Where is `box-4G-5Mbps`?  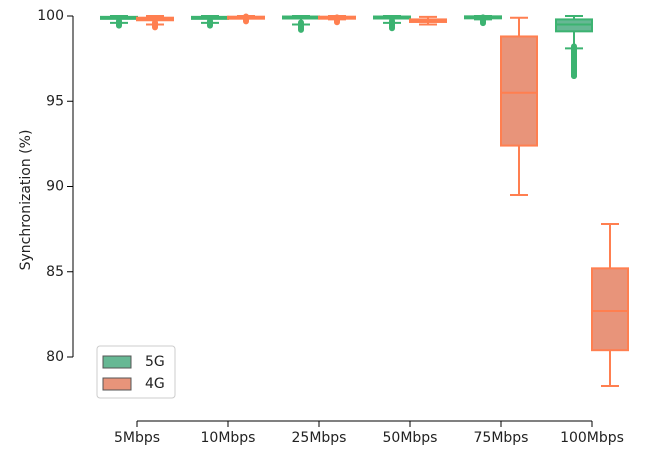 box-4G-5Mbps is located at coordinates (155, 23).